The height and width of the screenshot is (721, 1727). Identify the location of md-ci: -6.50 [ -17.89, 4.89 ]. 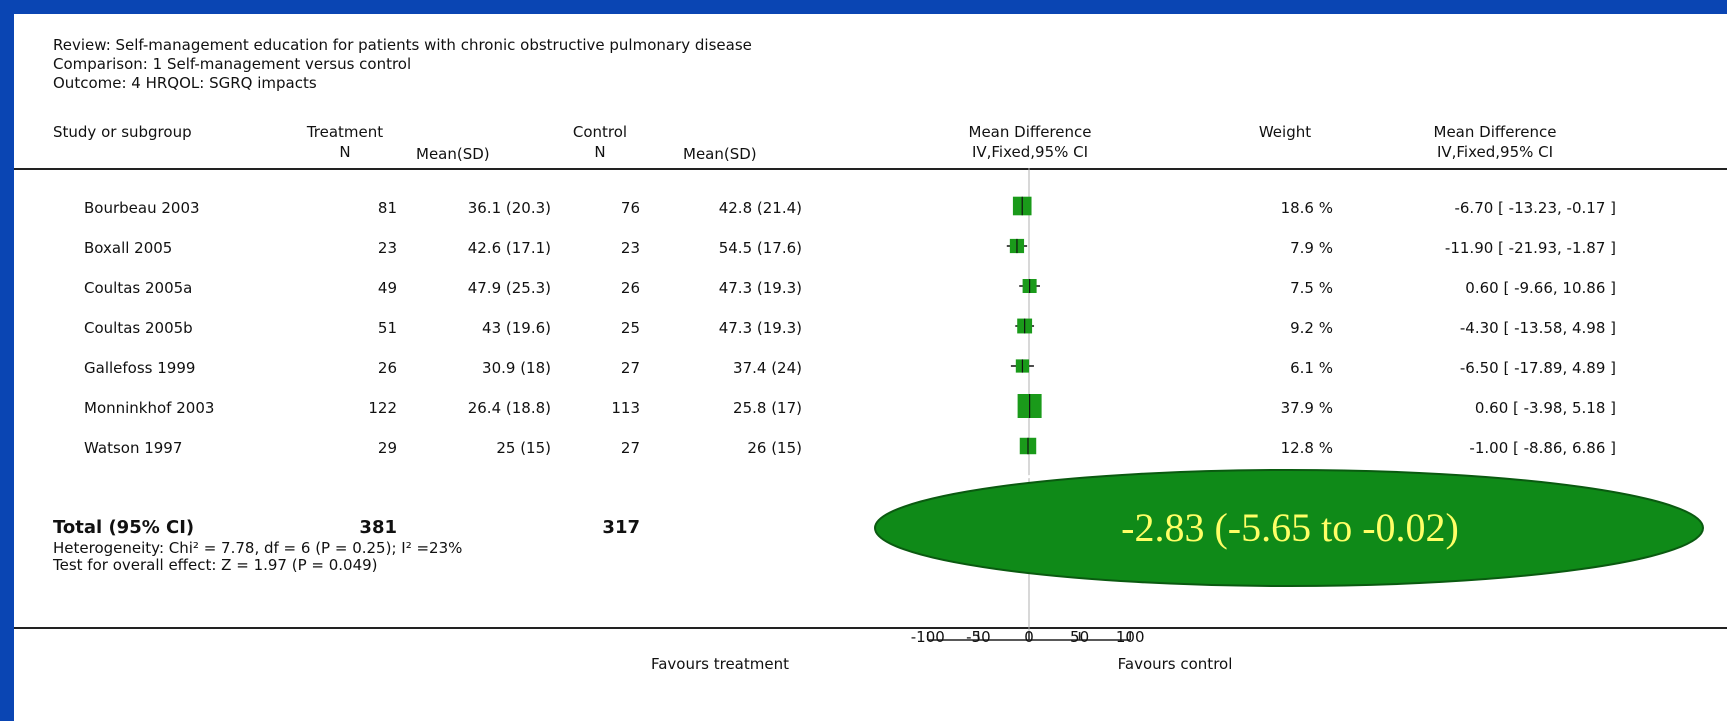
(1537, 368).